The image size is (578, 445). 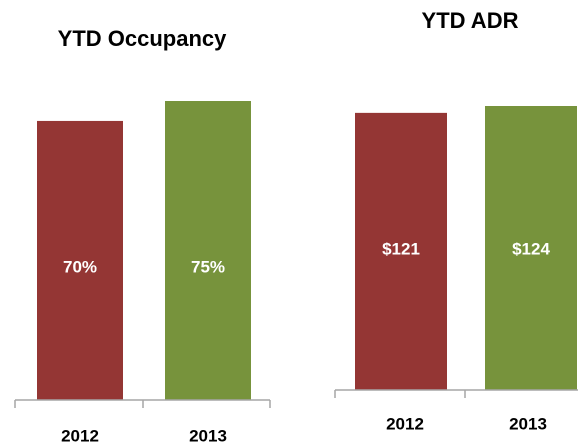 What do you see at coordinates (470, 20) in the screenshot?
I see `chart-title: YTD ADR` at bounding box center [470, 20].